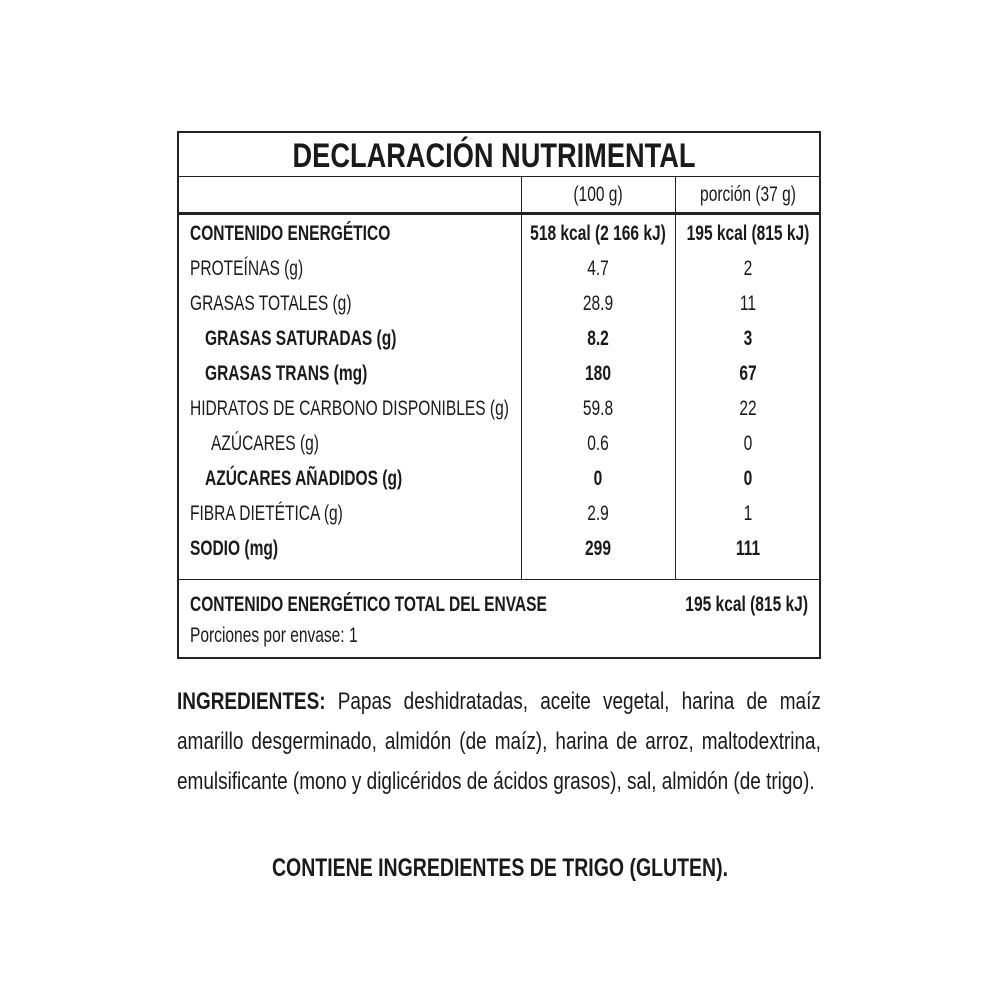  I want to click on total-value: 195 kcal (815 kJ), so click(746, 604).